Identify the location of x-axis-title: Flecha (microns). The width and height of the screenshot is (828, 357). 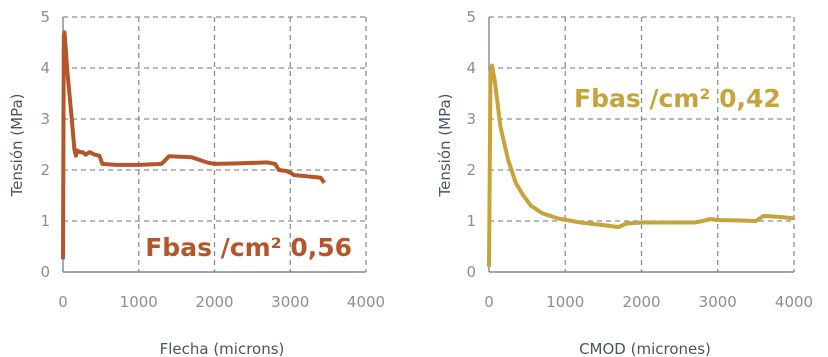
(222, 348).